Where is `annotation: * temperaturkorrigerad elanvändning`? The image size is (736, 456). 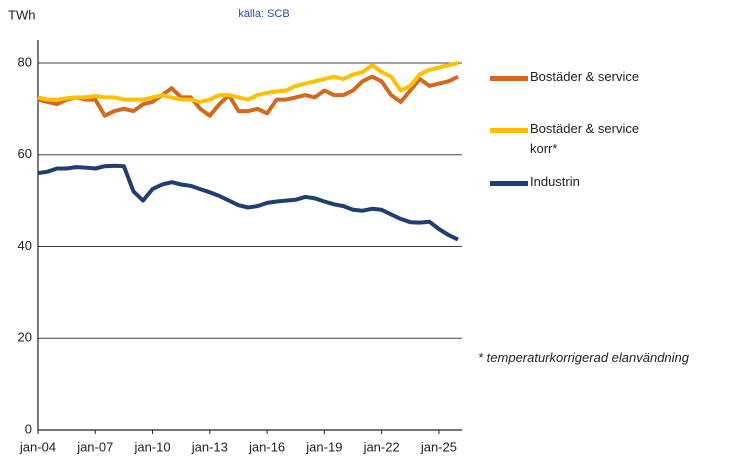
annotation: * temperaturkorrigerad elanvändning is located at coordinates (584, 357).